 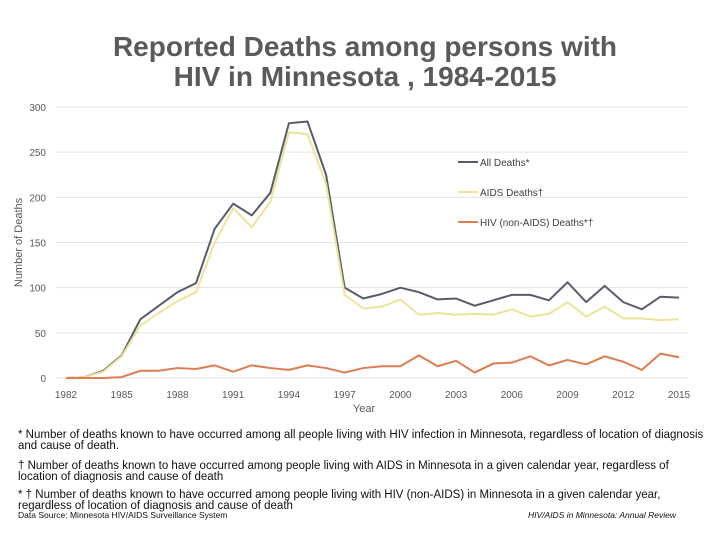 What do you see at coordinates (37, 289) in the screenshot?
I see `y-tick-label: 100` at bounding box center [37, 289].